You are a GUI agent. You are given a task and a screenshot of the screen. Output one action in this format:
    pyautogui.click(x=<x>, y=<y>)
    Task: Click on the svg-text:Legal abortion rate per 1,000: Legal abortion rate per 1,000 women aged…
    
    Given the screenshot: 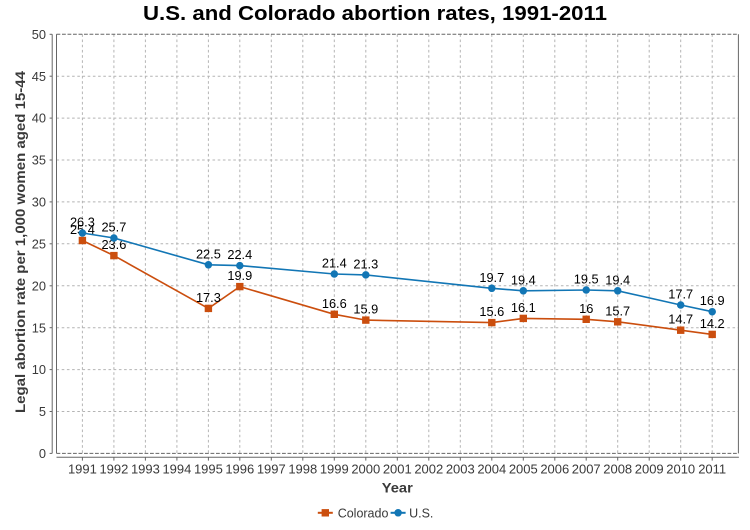 What is the action you would take?
    pyautogui.click(x=20, y=241)
    